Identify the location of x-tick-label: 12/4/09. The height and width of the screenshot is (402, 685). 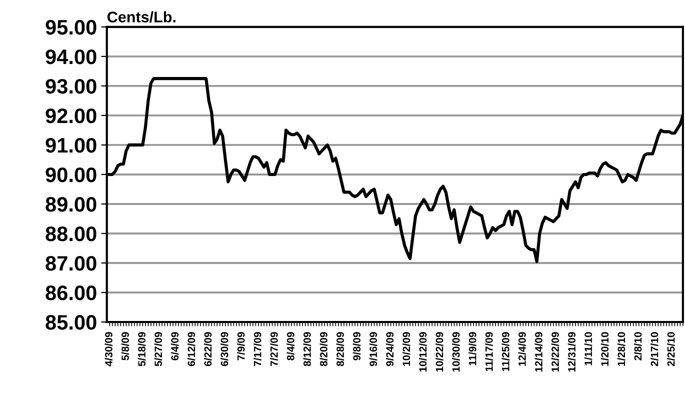
(522, 349).